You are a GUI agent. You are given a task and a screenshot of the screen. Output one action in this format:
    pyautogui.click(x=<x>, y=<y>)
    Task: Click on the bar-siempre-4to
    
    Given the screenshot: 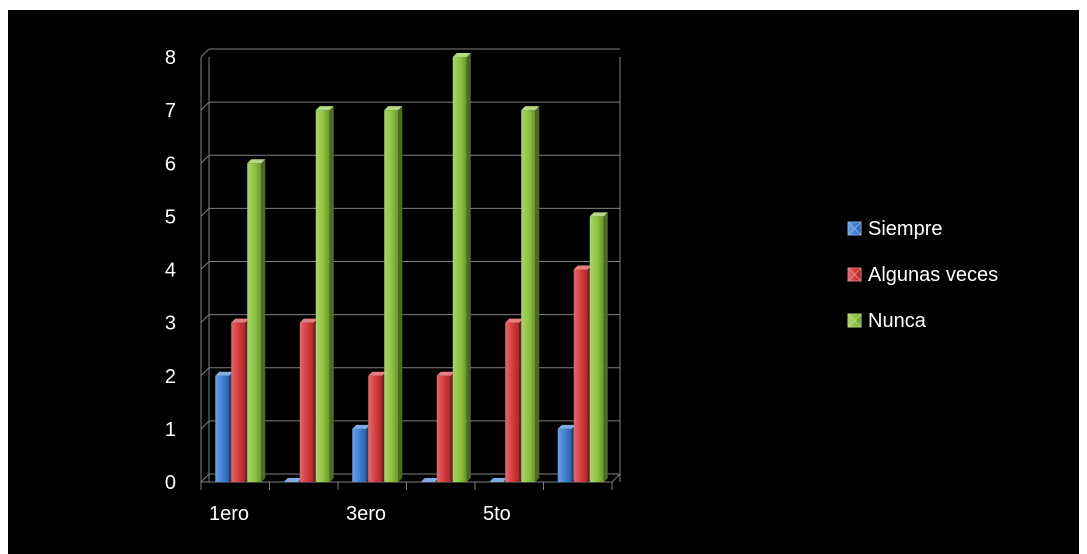 What is the action you would take?
    pyautogui.click(x=429, y=480)
    